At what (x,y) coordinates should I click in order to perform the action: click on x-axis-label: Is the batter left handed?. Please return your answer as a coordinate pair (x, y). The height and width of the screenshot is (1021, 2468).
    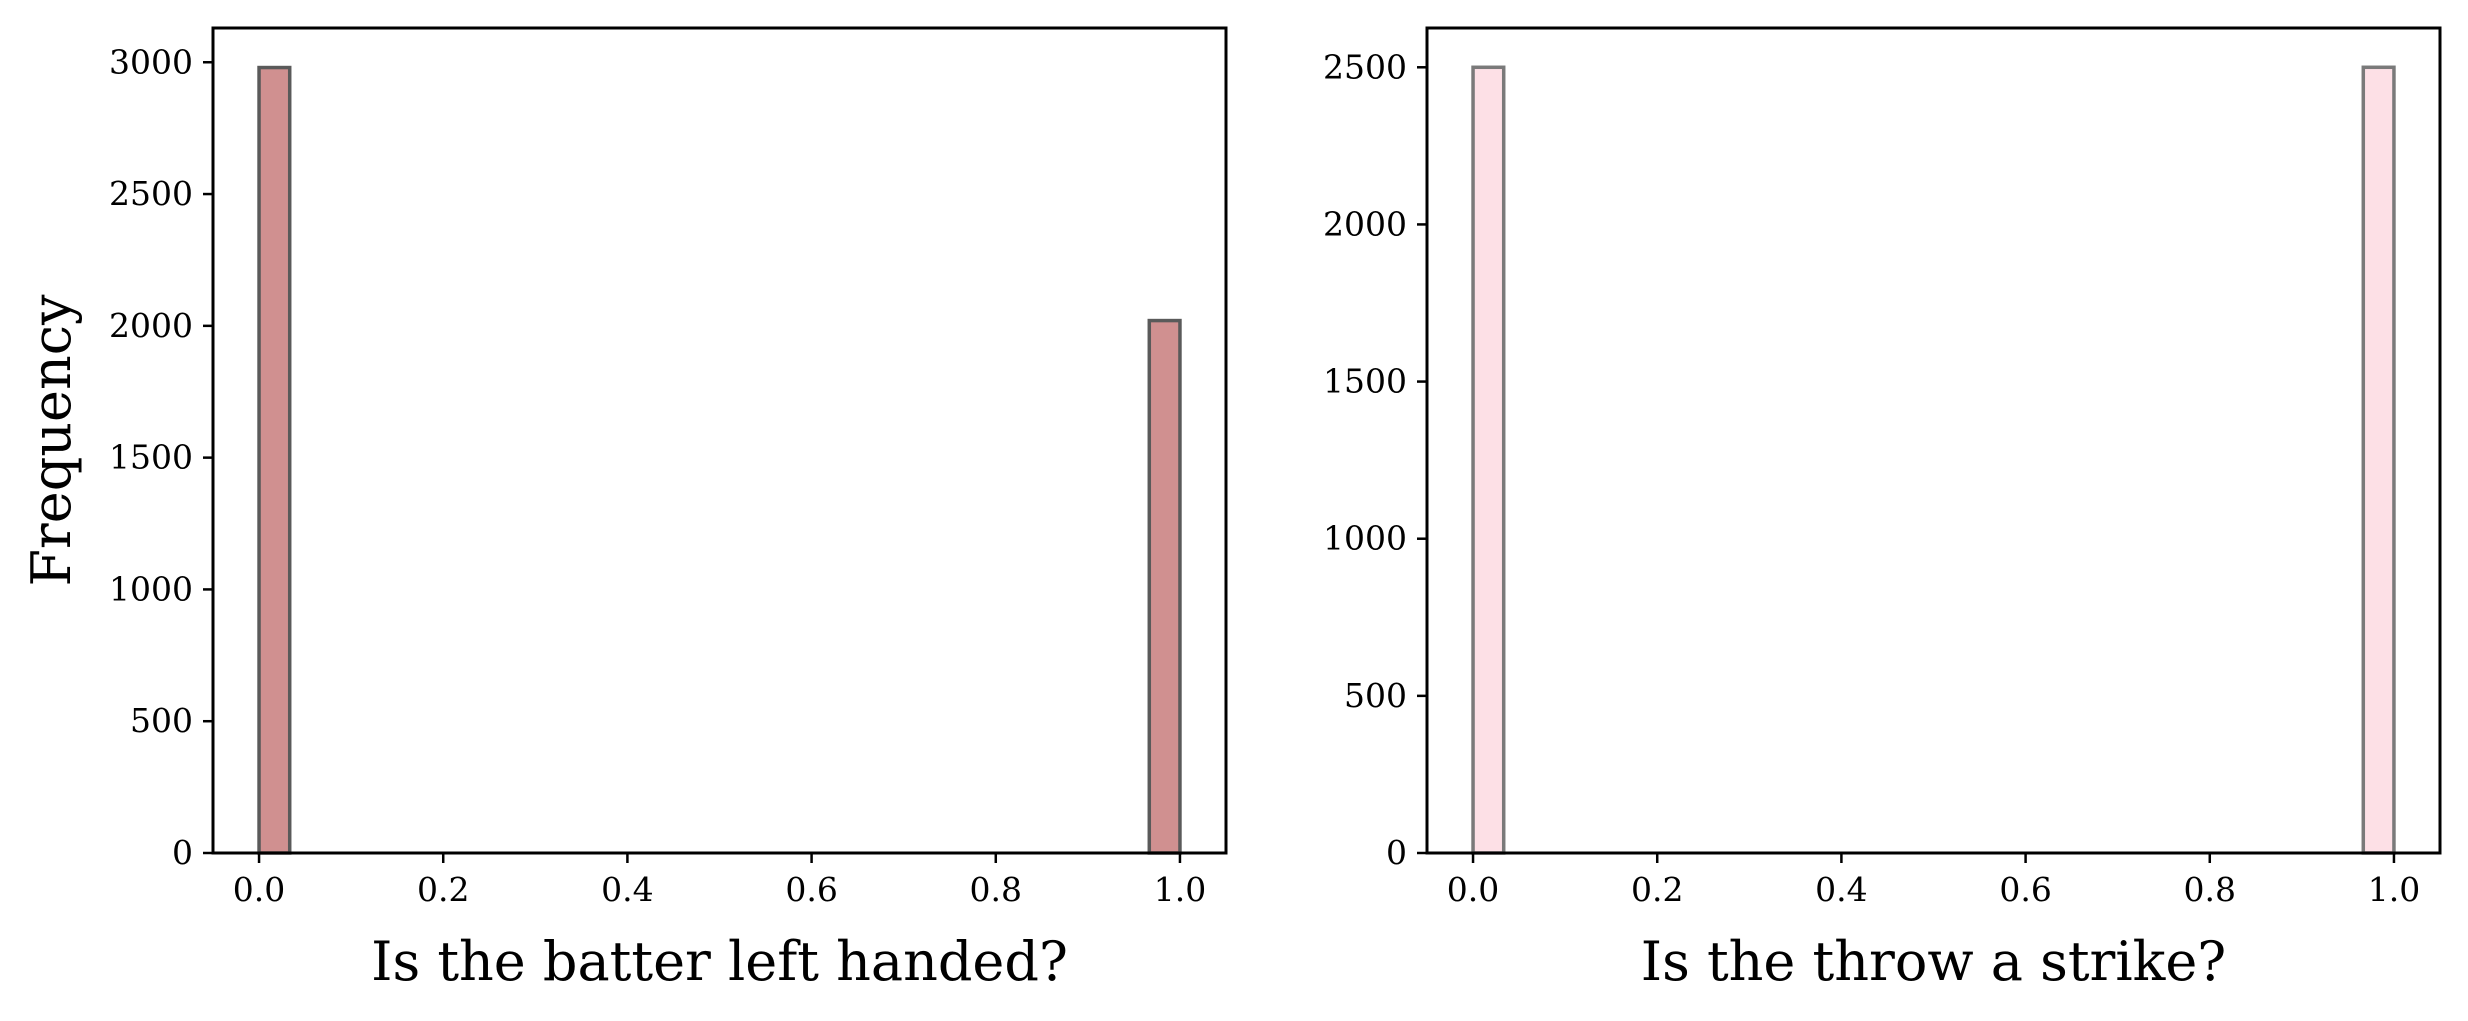
    Looking at the image, I should click on (719, 961).